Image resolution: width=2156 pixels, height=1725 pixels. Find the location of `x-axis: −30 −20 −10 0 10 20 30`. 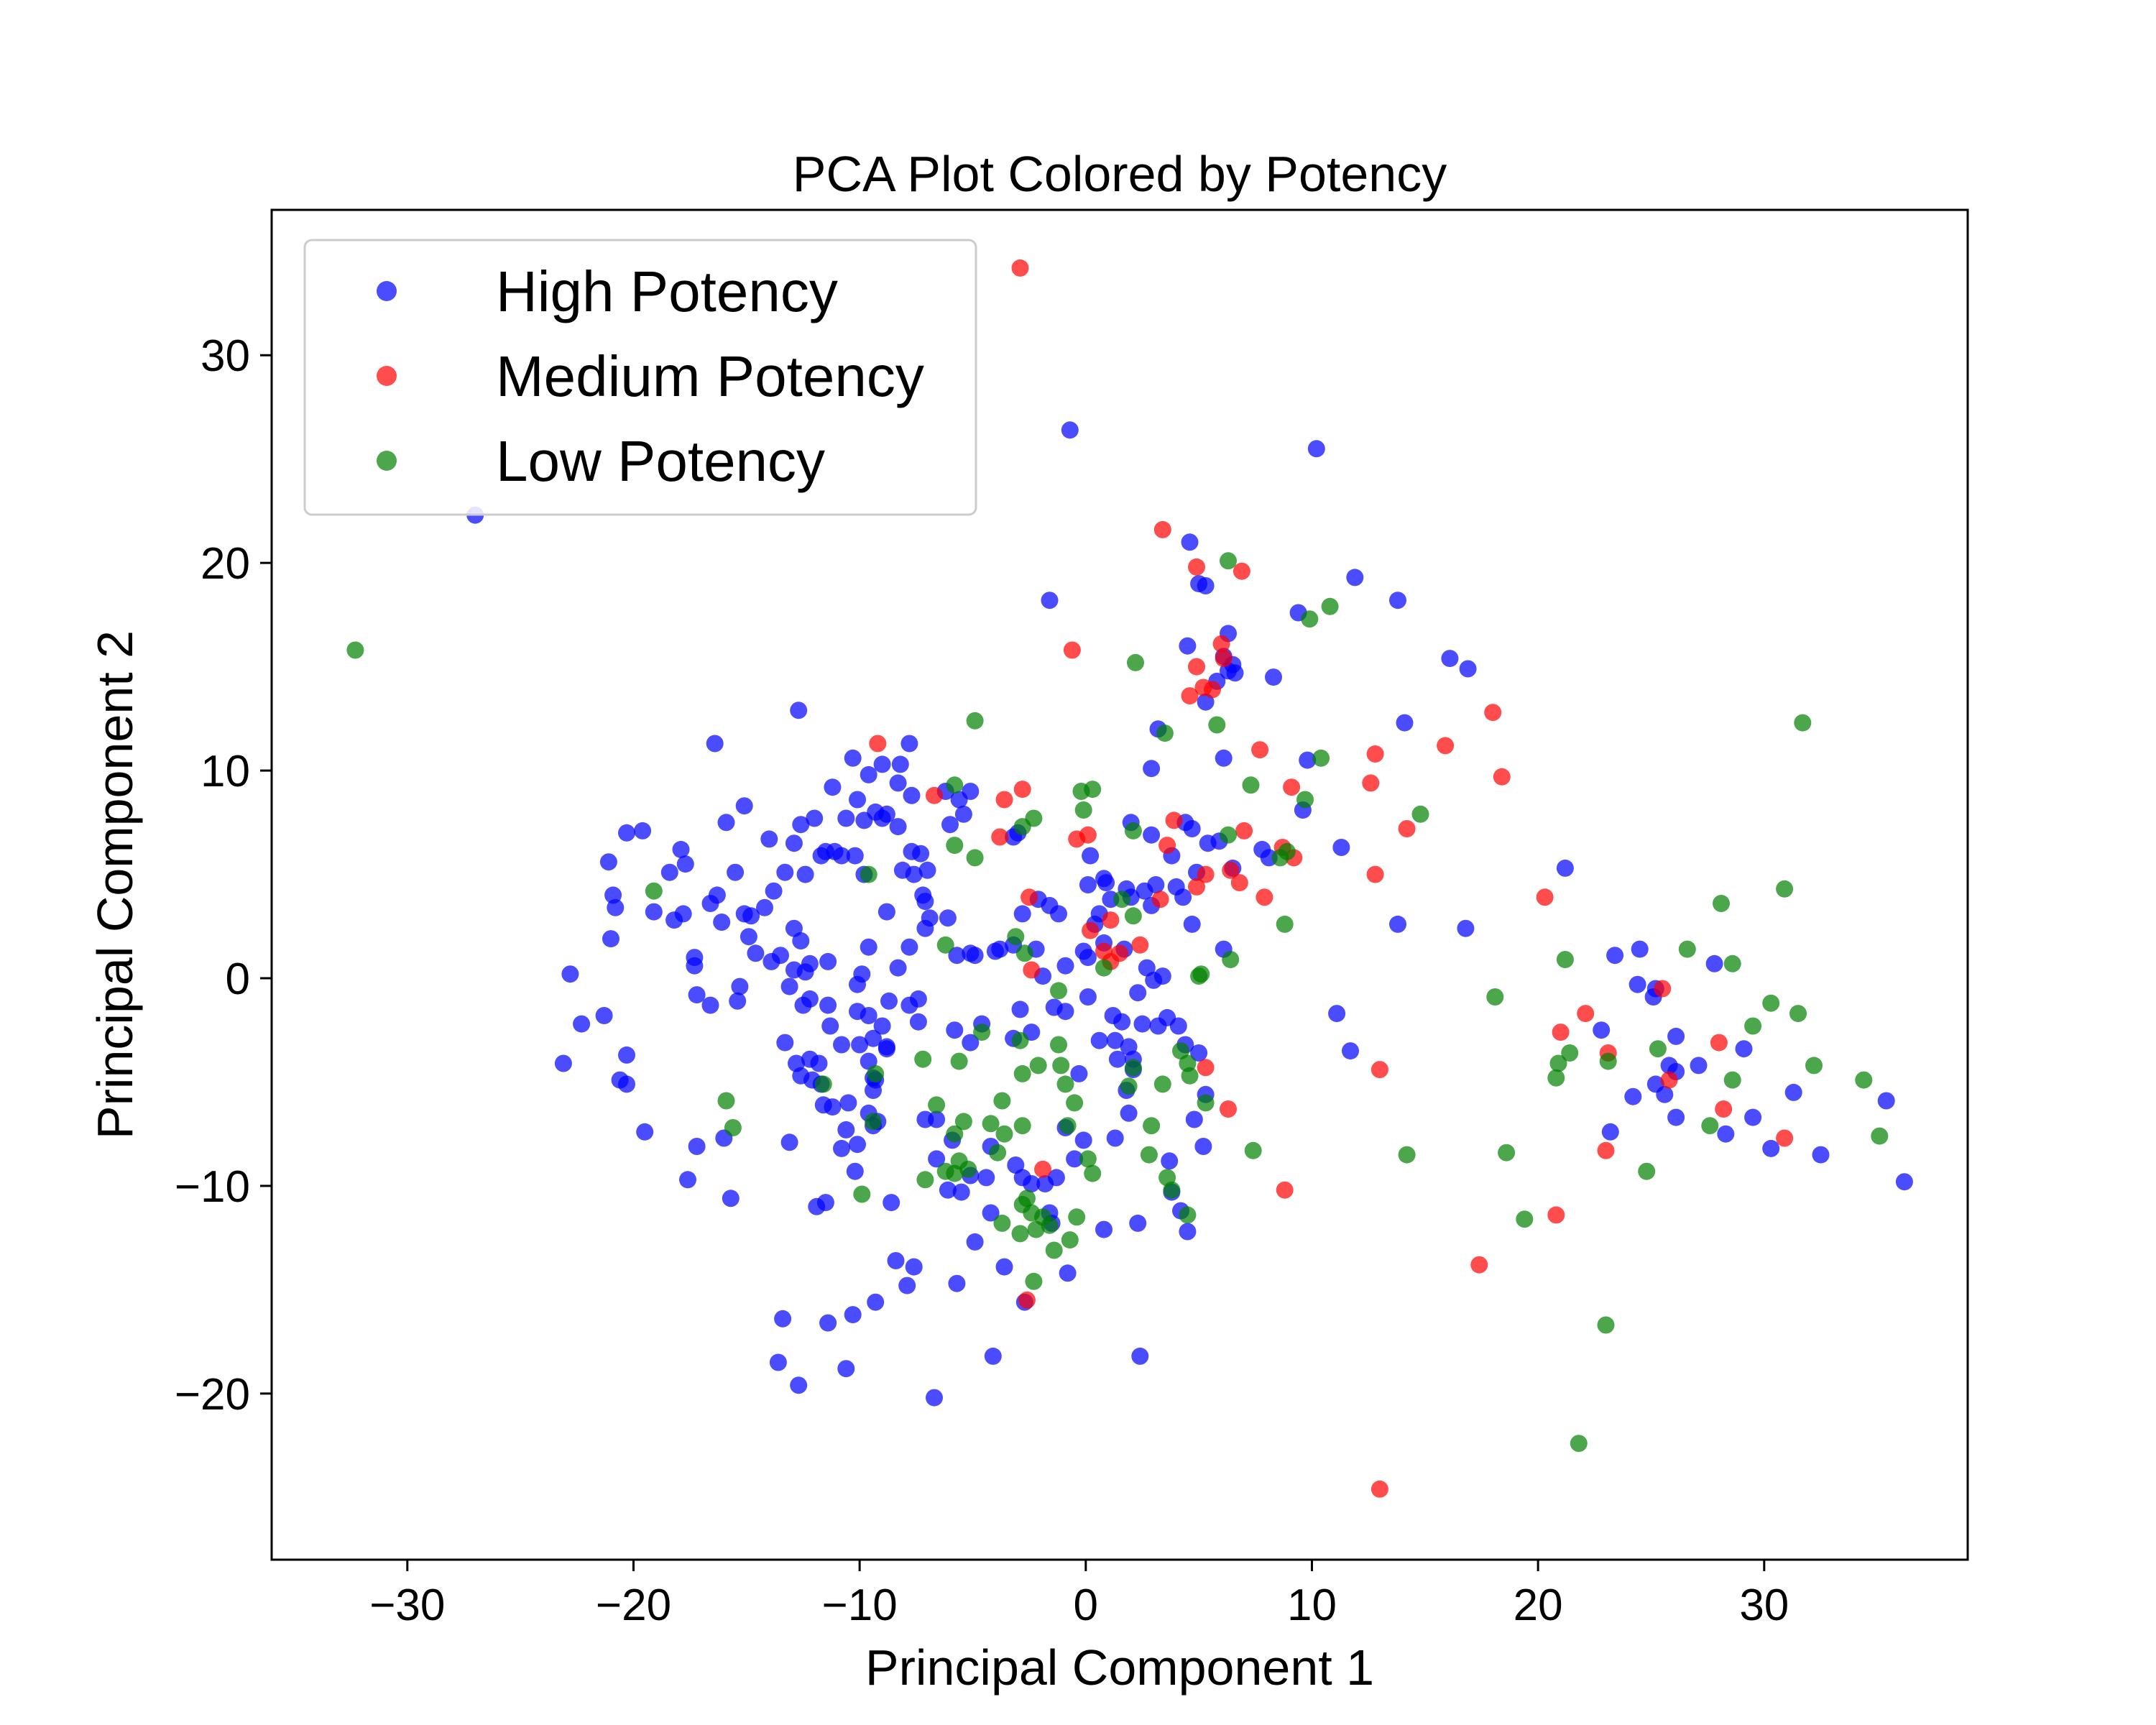

x-axis: −30 −20 −10 0 10 20 30 is located at coordinates (1079, 1595).